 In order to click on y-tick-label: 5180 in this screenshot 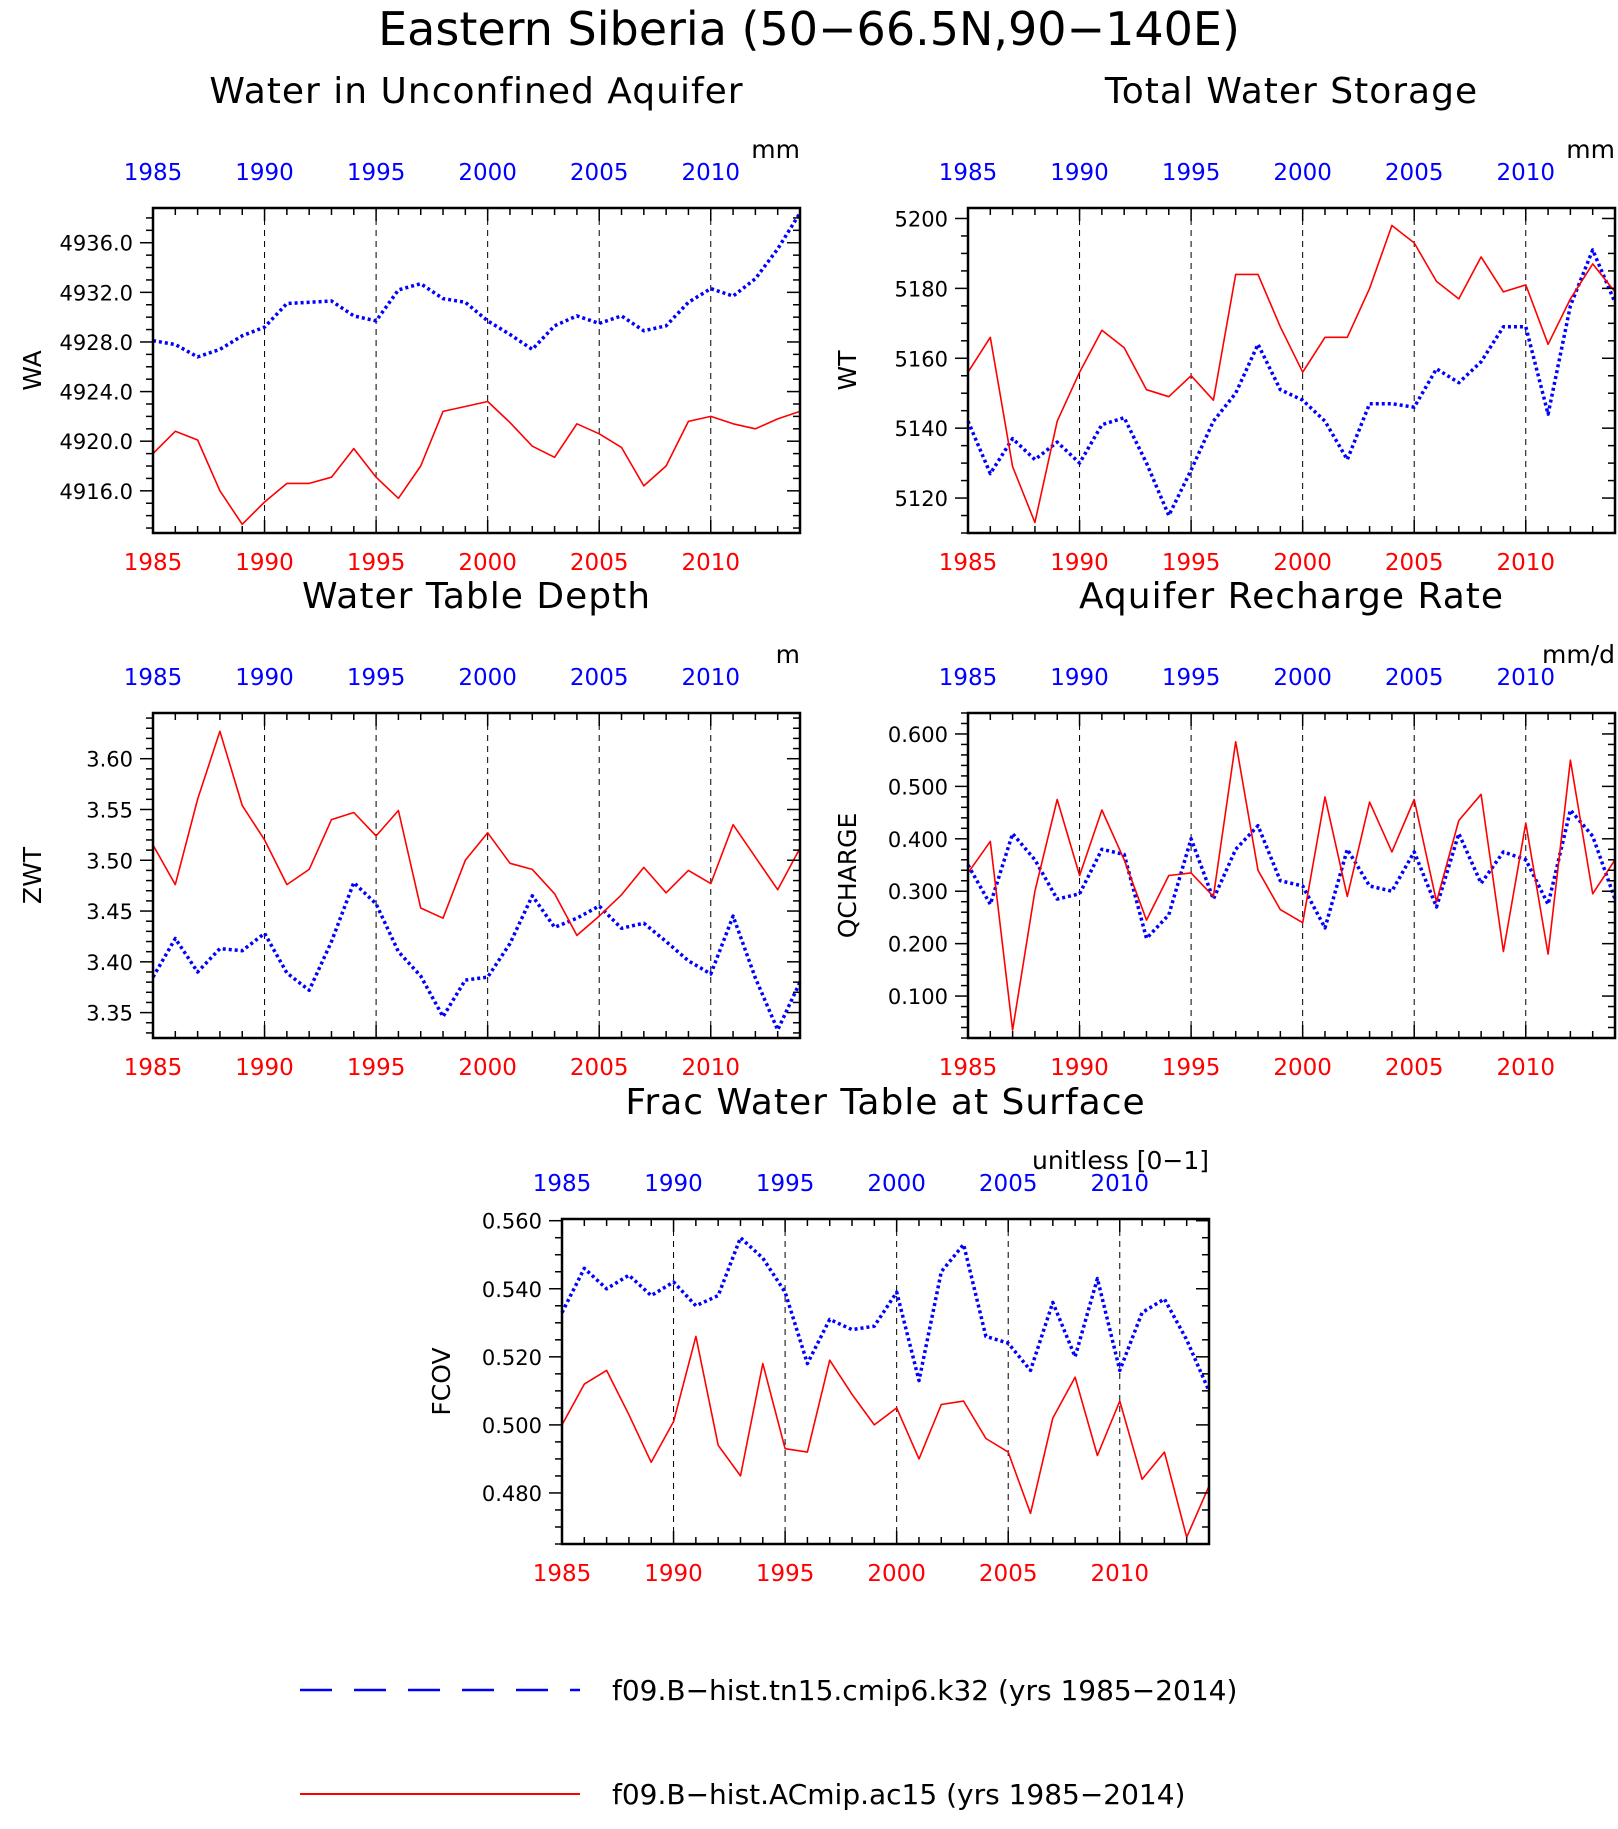, I will do `click(921, 289)`.